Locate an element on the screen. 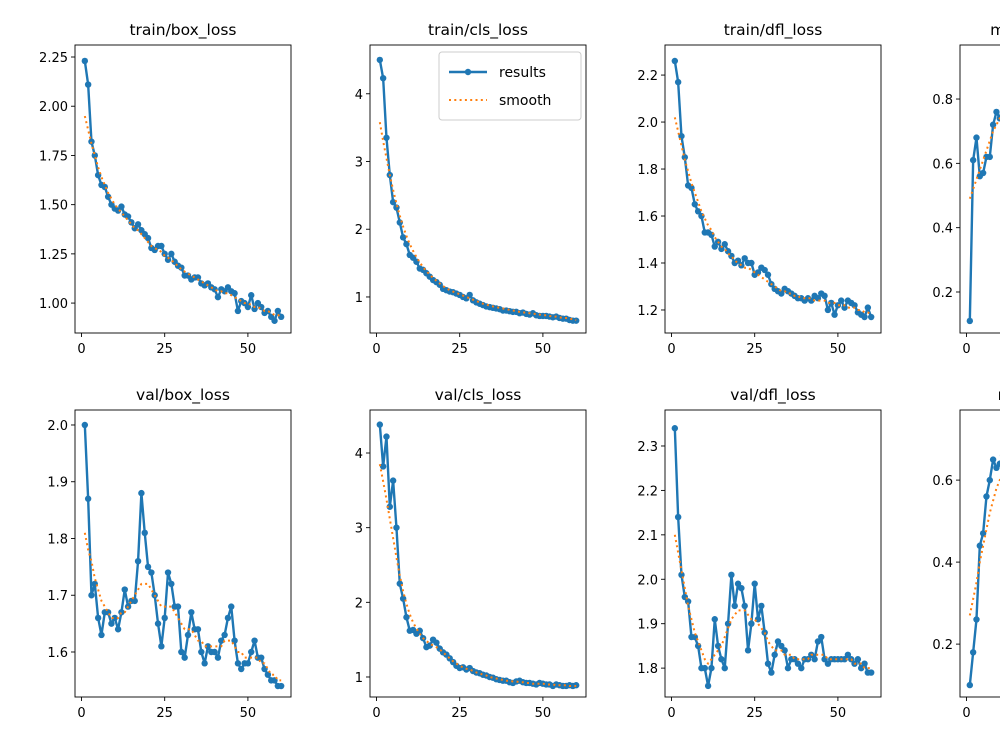  subplot-title: train/box_loss is located at coordinates (182, 30).